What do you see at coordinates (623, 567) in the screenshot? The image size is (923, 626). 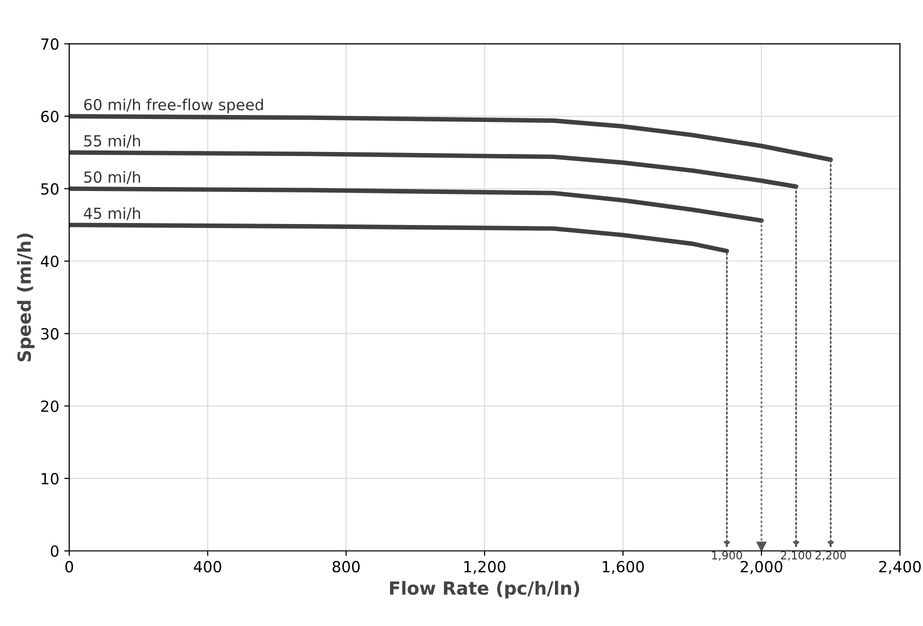 I see `x-tick-label: 1,600` at bounding box center [623, 567].